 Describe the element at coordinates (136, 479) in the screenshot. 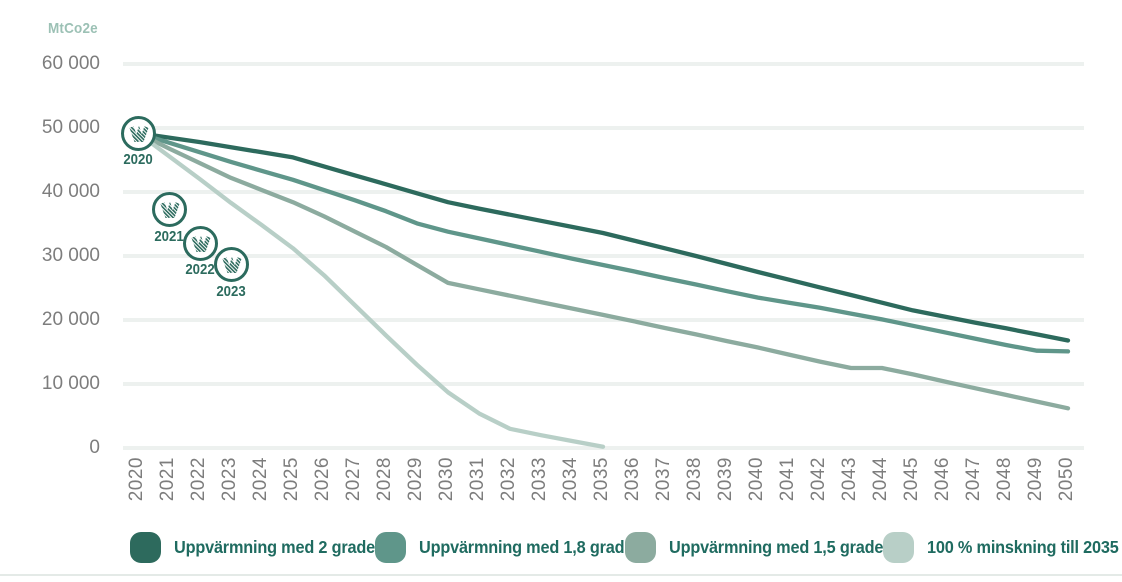

I see `x-tick-label: 2020` at that location.